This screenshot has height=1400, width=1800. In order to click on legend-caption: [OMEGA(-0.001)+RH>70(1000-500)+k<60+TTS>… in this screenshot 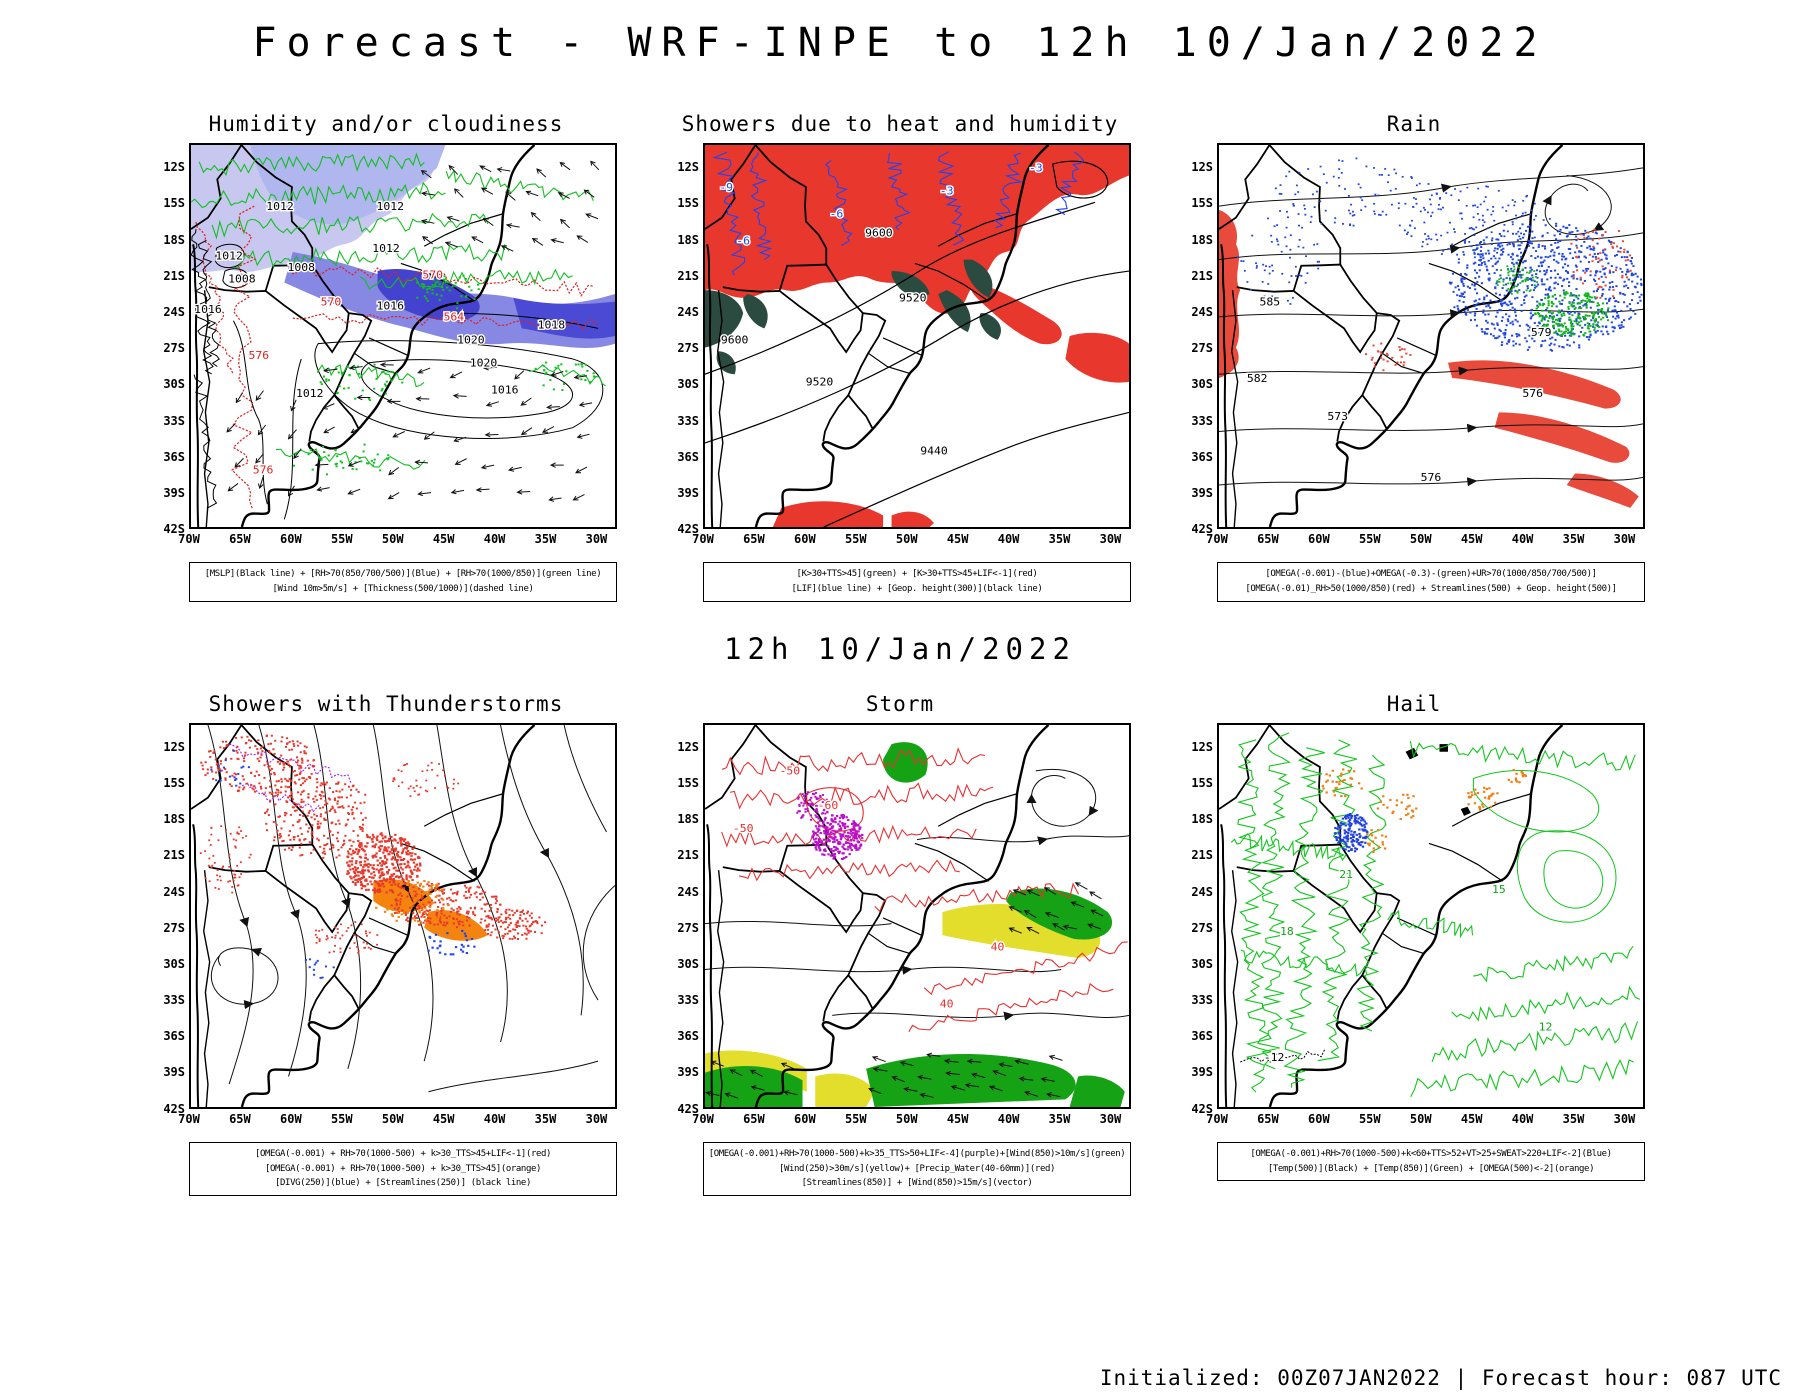, I will do `click(1431, 1161)`.